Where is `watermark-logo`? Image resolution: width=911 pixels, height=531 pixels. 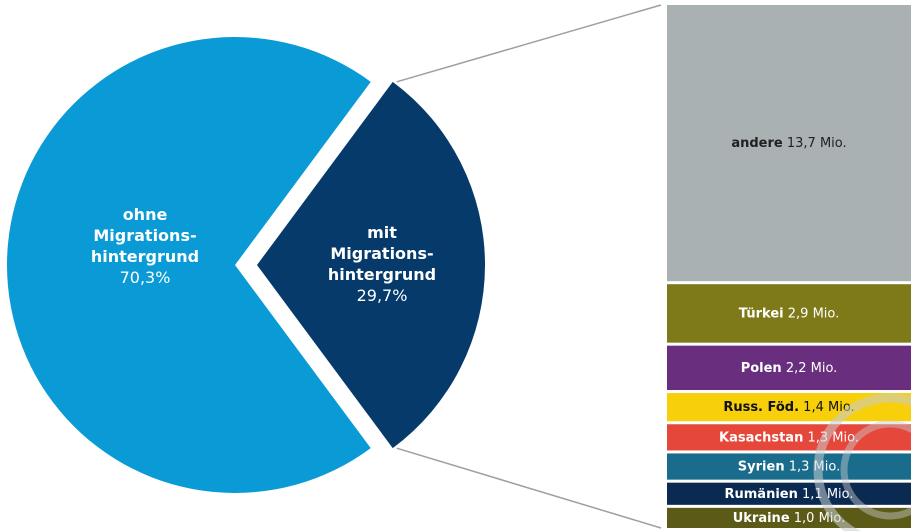
watermark-logo is located at coordinates (862, 462).